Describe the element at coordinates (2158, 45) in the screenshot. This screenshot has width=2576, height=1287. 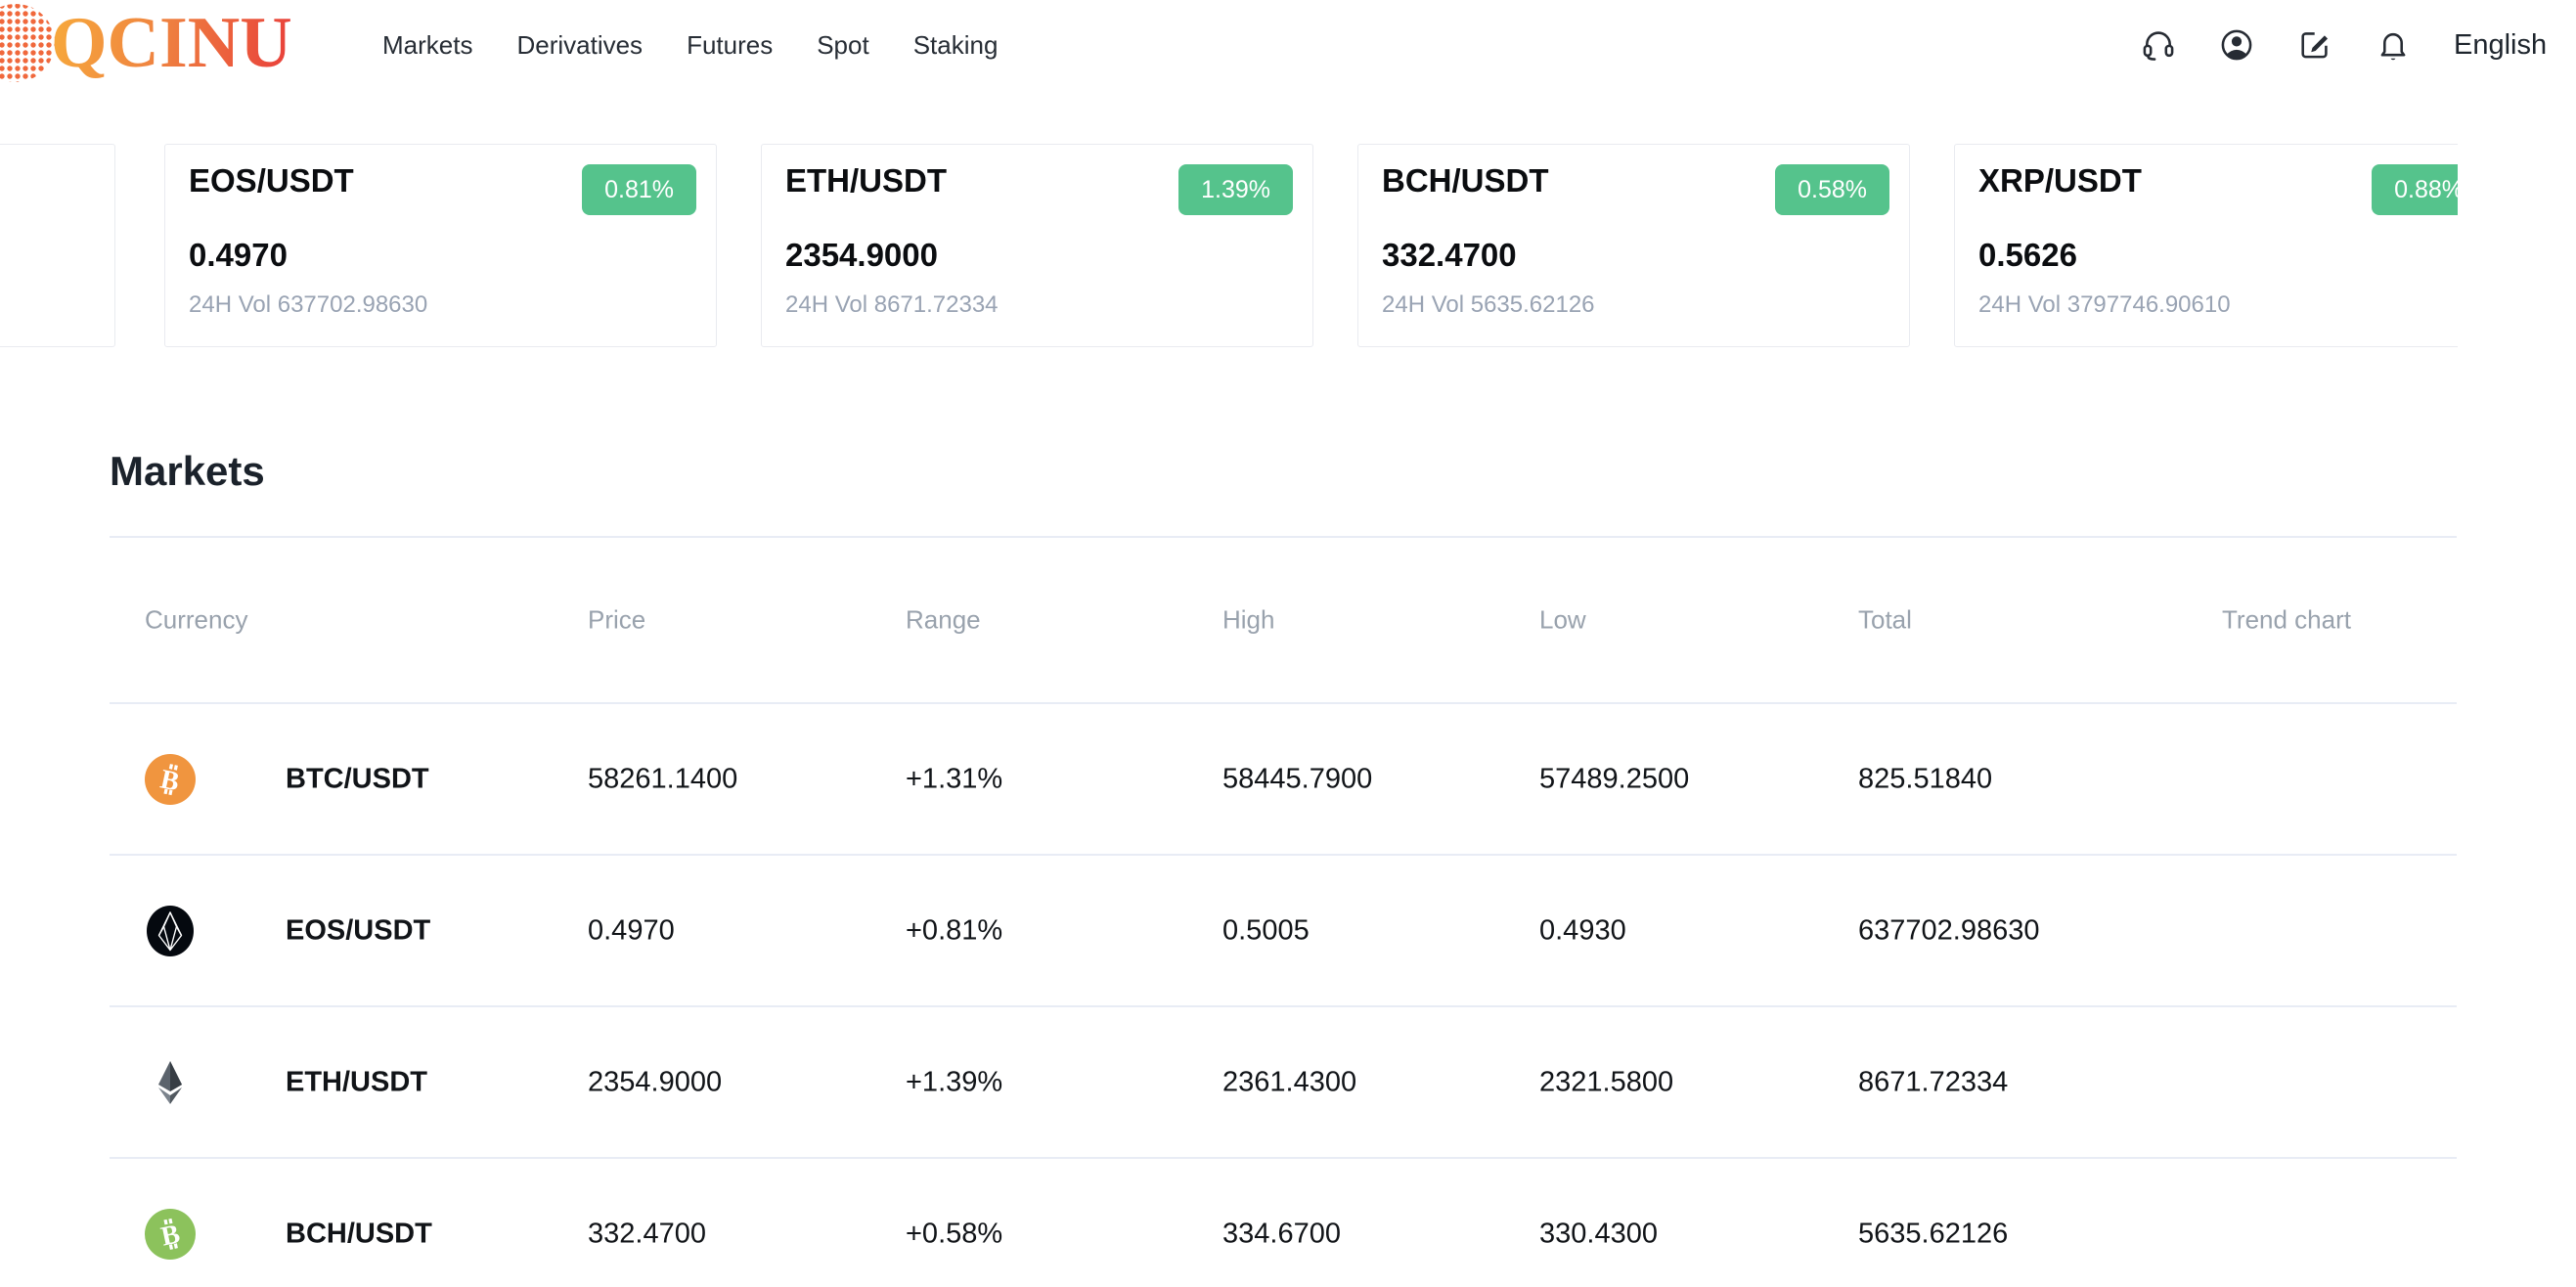
I see `support-headset-icon` at that location.